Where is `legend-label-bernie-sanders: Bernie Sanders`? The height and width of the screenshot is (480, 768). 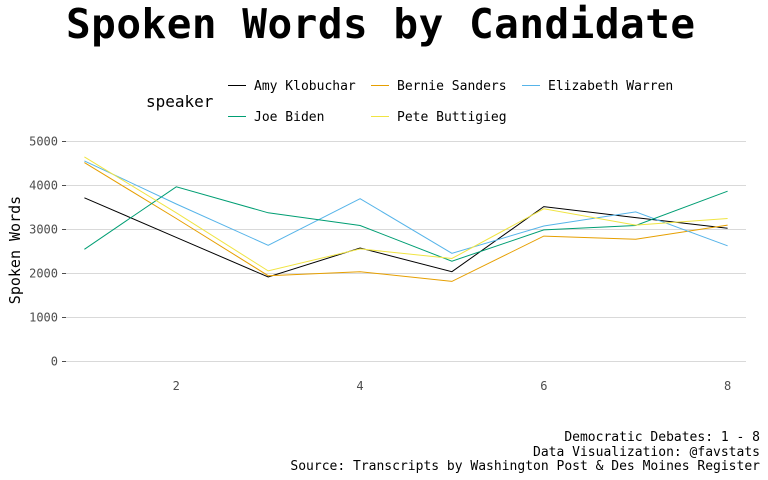
legend-label-bernie-sanders: Bernie Sanders is located at coordinates (452, 86).